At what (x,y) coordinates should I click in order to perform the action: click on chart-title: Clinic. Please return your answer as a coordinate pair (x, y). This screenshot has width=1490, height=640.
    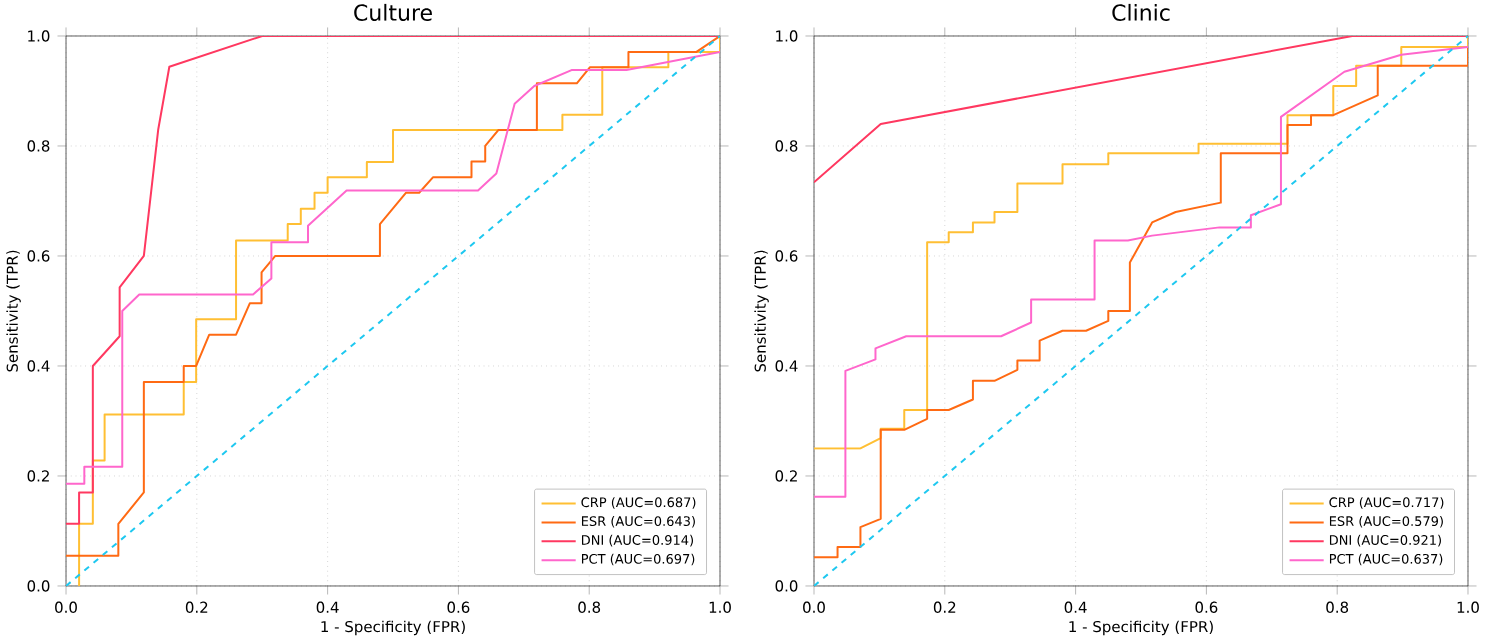
    Looking at the image, I should click on (1141, 12).